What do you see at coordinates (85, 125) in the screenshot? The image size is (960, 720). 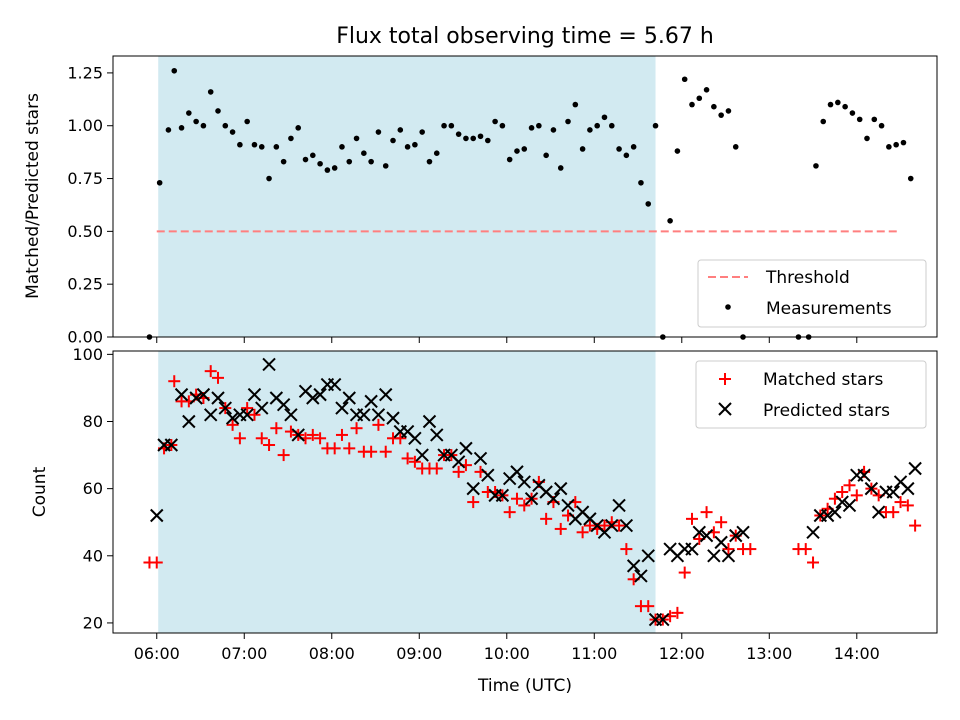 I see `ratio-y-tick-label: 1.00` at bounding box center [85, 125].